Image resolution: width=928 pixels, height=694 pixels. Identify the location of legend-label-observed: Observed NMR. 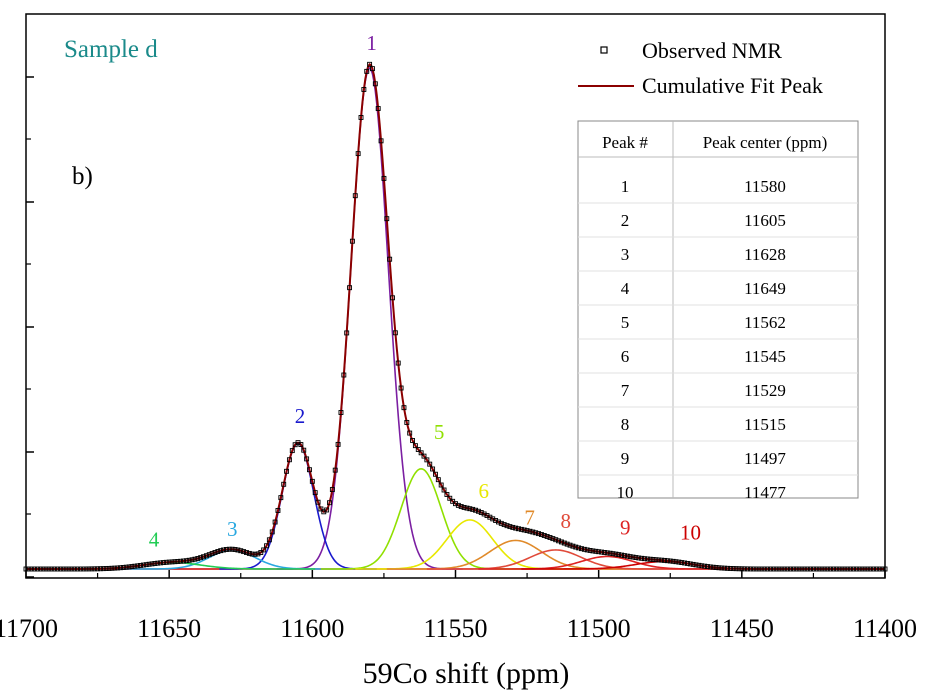
(712, 50).